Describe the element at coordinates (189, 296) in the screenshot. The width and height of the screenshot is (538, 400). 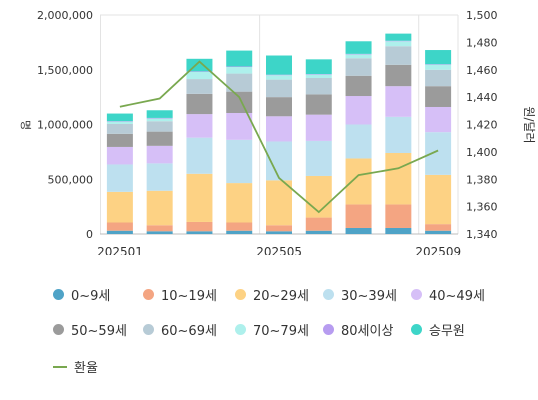
I see `legend-label-1: 10~19세` at that location.